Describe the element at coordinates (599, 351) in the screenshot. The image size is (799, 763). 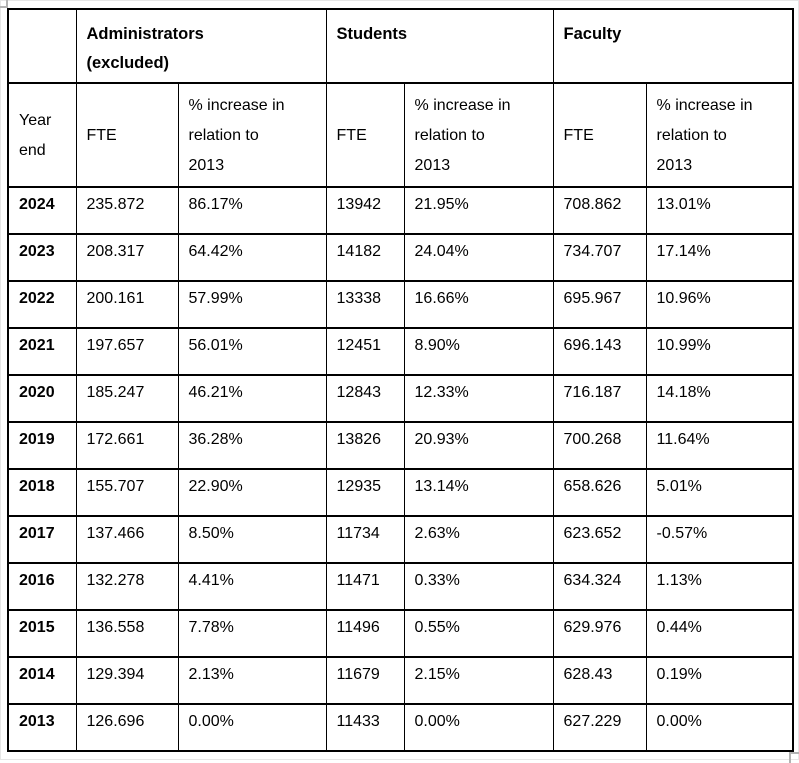
I see `faculty-fte-cell: 696.143` at that location.